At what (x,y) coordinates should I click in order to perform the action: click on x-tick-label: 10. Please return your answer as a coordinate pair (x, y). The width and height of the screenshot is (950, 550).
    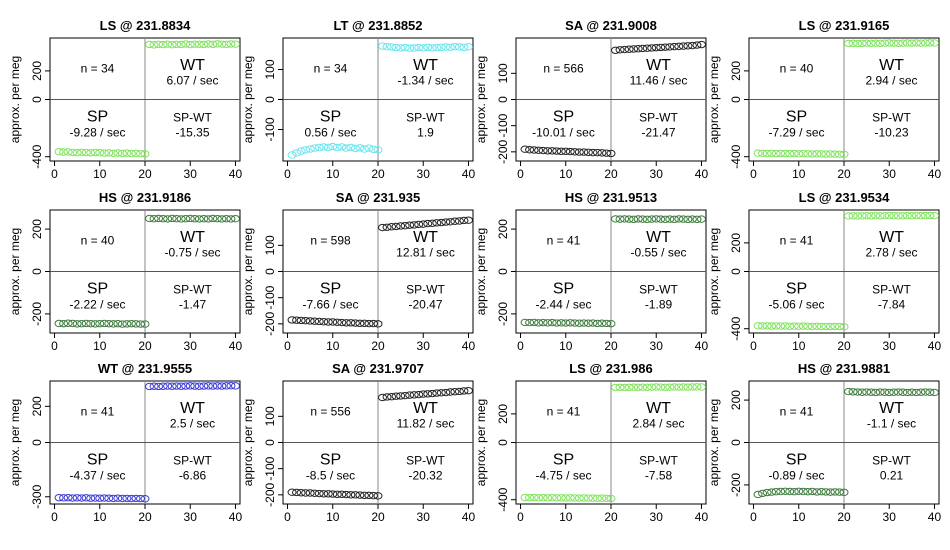
    Looking at the image, I should click on (333, 346).